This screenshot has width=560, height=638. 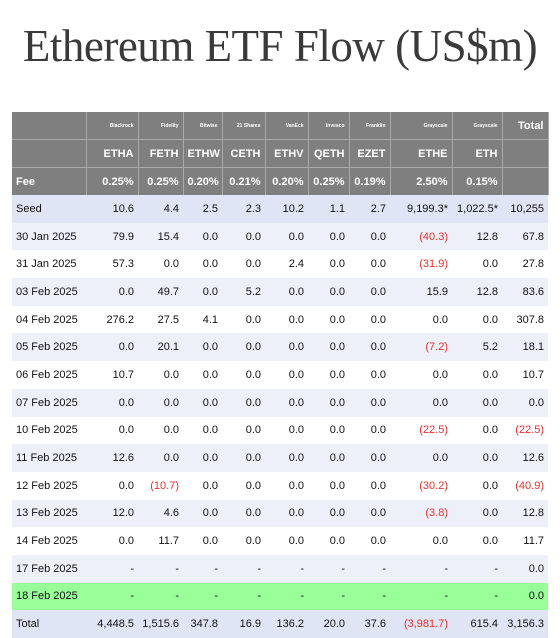 What do you see at coordinates (280, 46) in the screenshot?
I see `page-title: Ethereum ETF Flow (US$m)` at bounding box center [280, 46].